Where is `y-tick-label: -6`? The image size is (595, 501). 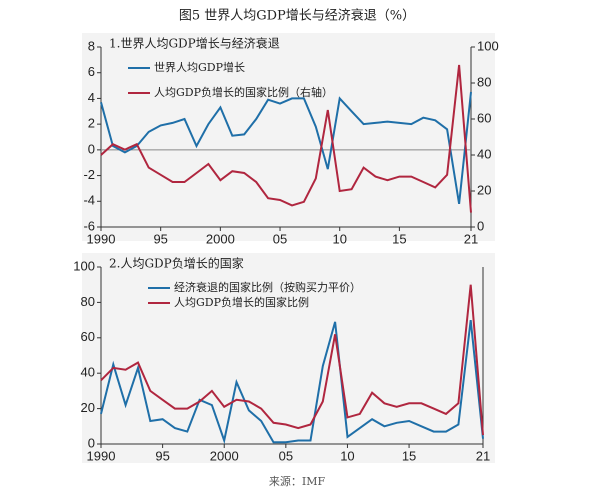 y-tick-label: -6 is located at coordinates (89, 225).